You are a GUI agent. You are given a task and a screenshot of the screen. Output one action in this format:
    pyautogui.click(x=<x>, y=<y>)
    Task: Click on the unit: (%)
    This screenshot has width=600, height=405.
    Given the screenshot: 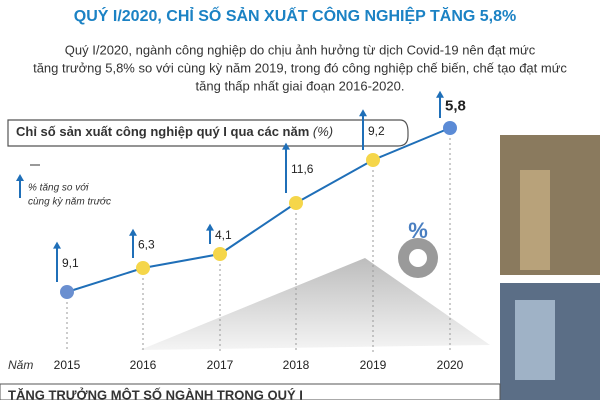 What is the action you would take?
    pyautogui.click(x=323, y=131)
    